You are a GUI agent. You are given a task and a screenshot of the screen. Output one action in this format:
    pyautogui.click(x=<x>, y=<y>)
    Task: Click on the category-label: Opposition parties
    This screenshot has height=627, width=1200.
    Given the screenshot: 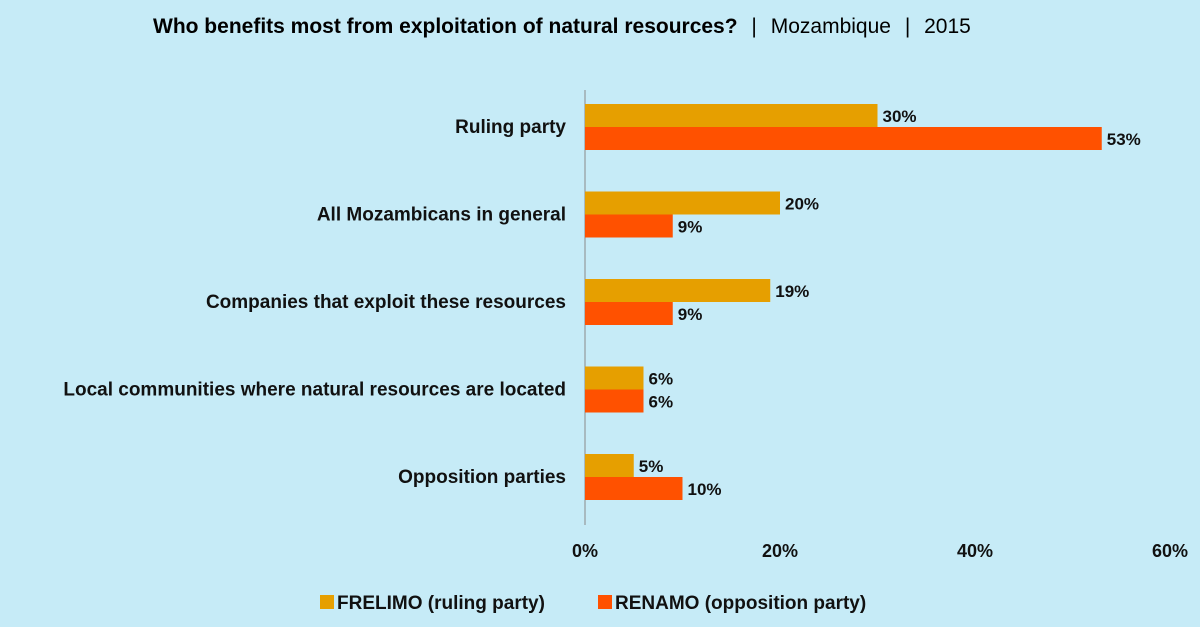 What is the action you would take?
    pyautogui.click(x=482, y=477)
    